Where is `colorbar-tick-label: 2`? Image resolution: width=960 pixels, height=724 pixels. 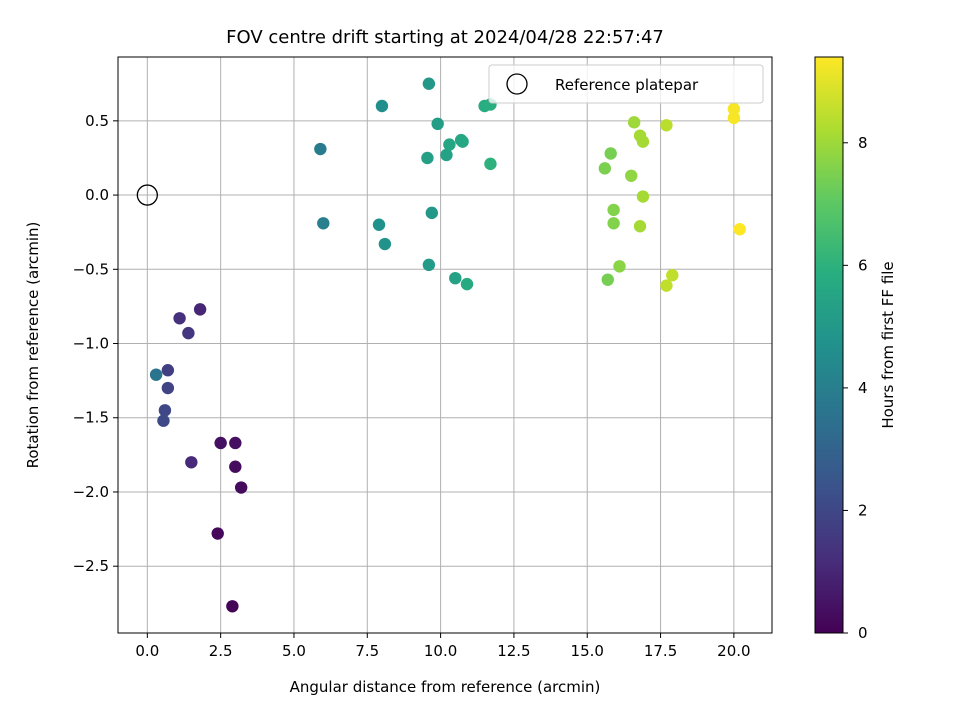
colorbar-tick-label: 2 is located at coordinates (863, 510).